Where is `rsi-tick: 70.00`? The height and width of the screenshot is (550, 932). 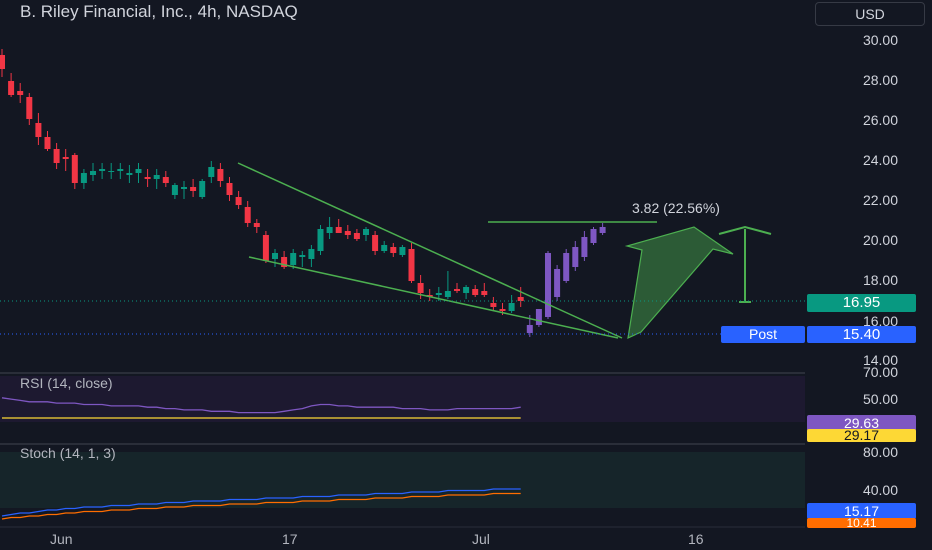
rsi-tick: 70.00 is located at coordinates (880, 372).